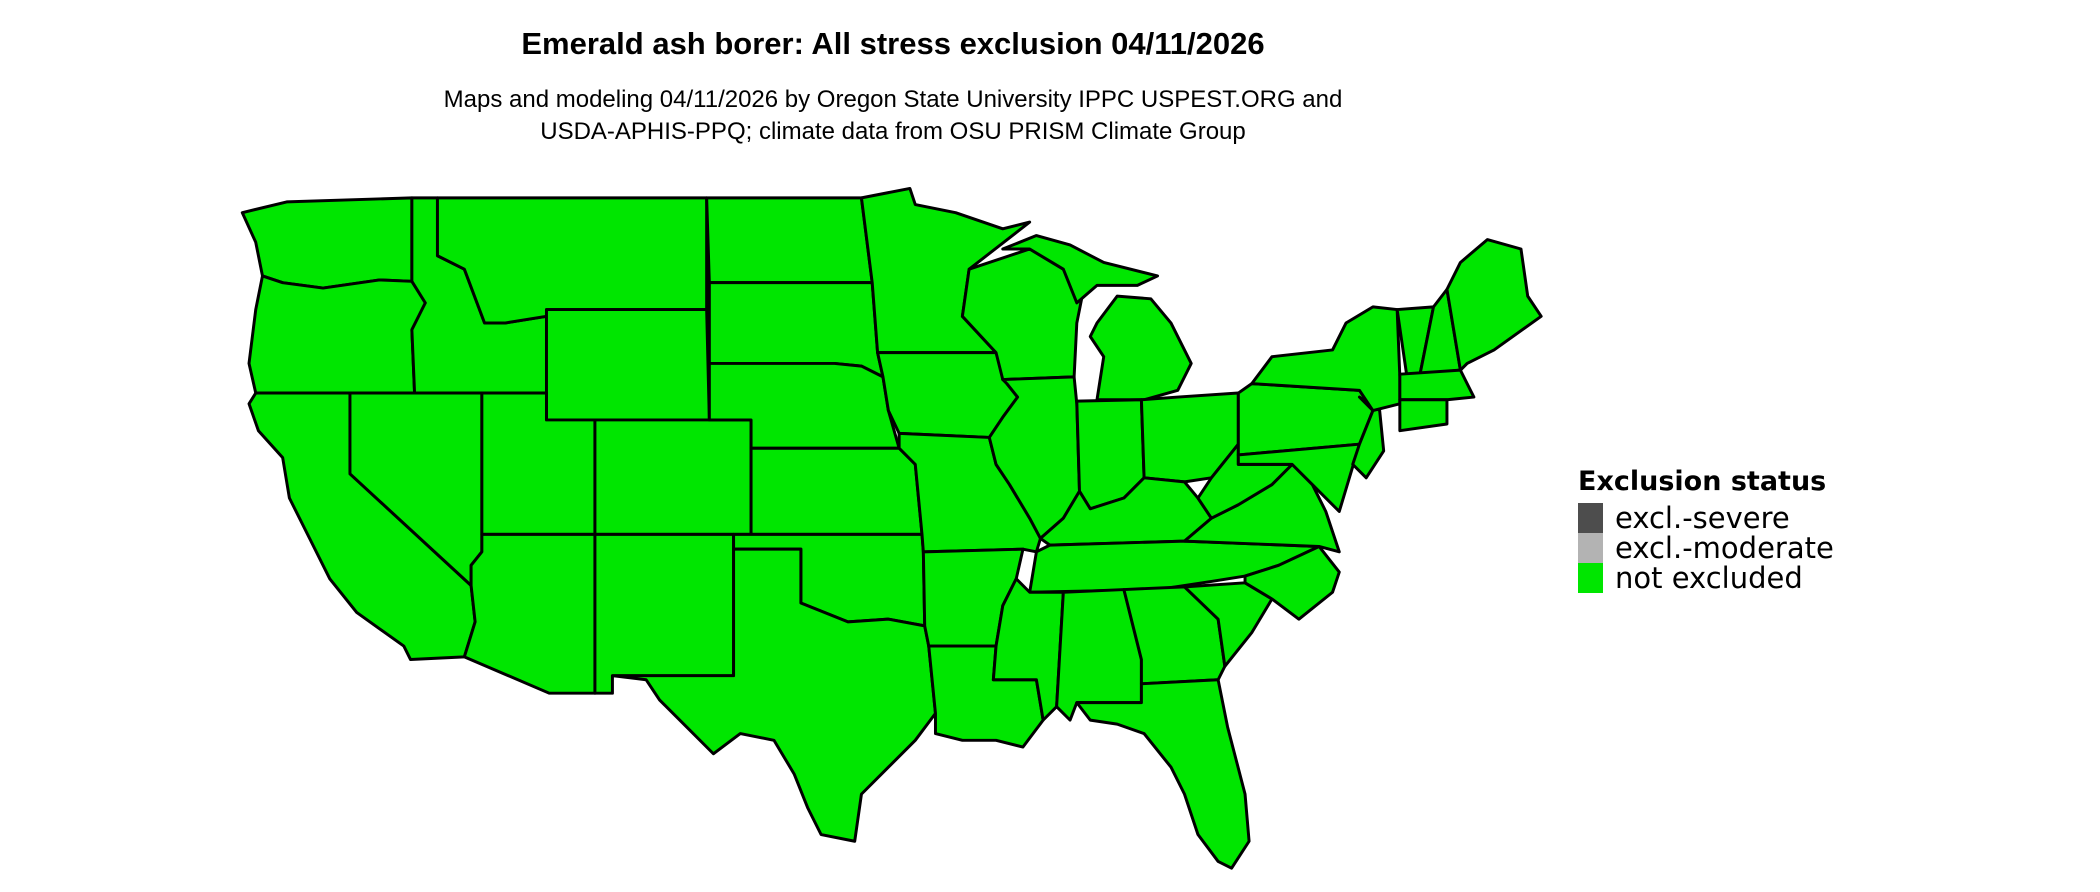 The height and width of the screenshot is (892, 2100). What do you see at coordinates (773, 695) in the screenshot?
I see `state-tx` at bounding box center [773, 695].